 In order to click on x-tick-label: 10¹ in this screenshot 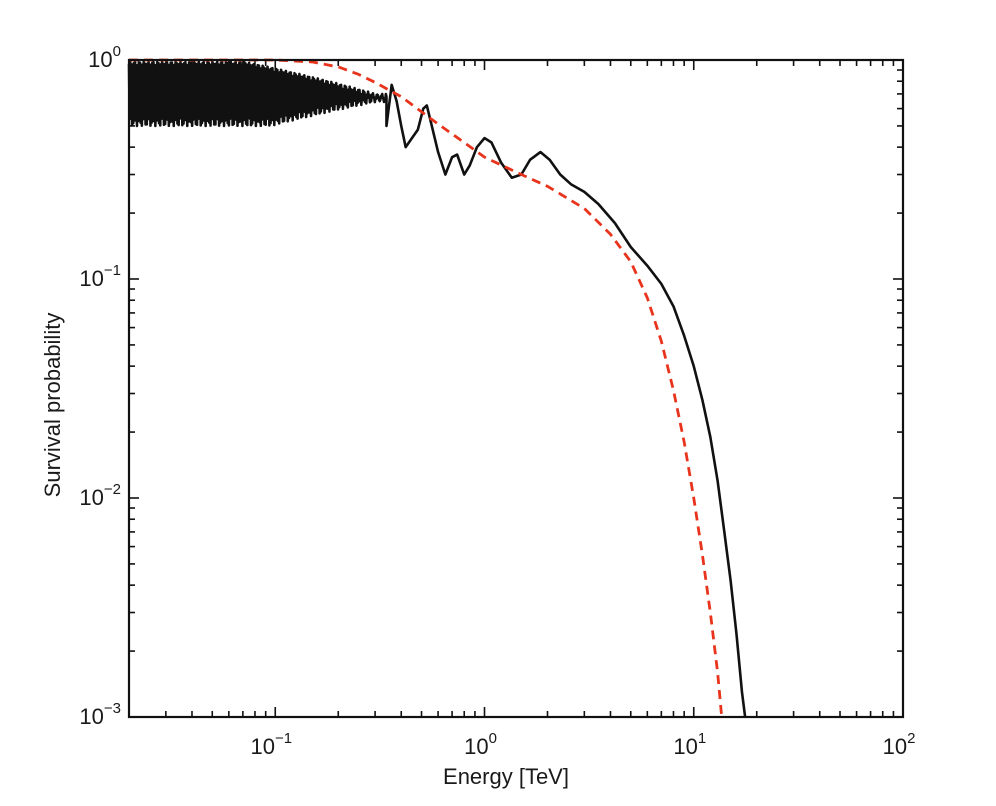, I will do `click(689, 744)`.